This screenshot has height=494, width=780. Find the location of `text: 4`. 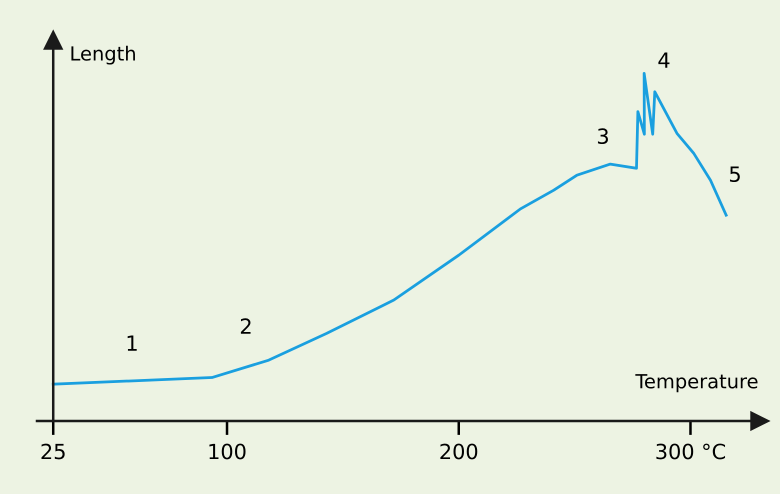

text: 4 is located at coordinates (664, 60).